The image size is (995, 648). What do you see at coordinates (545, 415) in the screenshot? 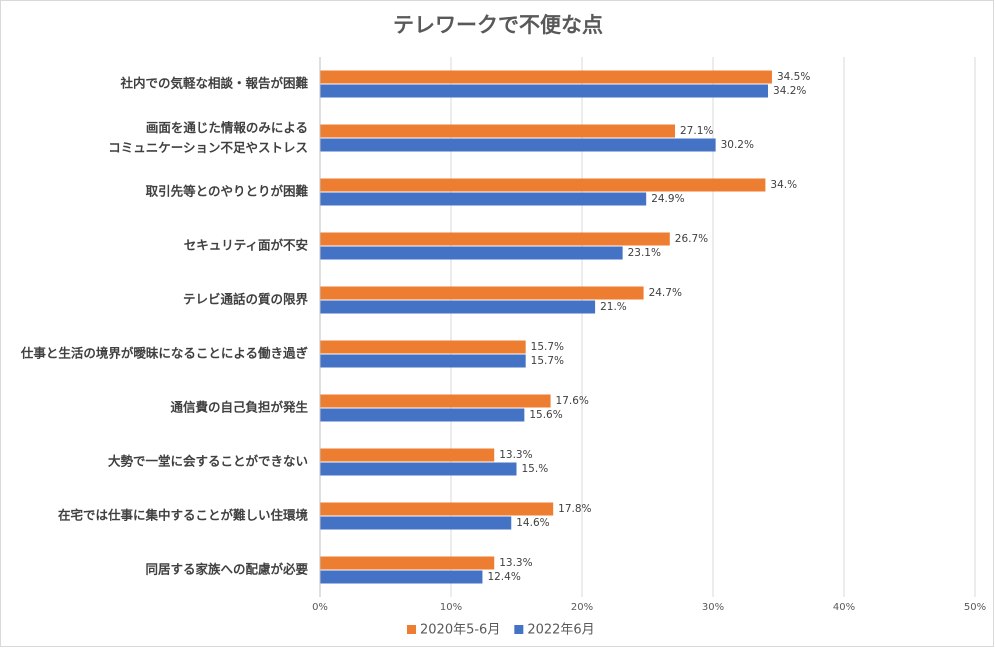
I see `value-label: 15.6%` at bounding box center [545, 415].